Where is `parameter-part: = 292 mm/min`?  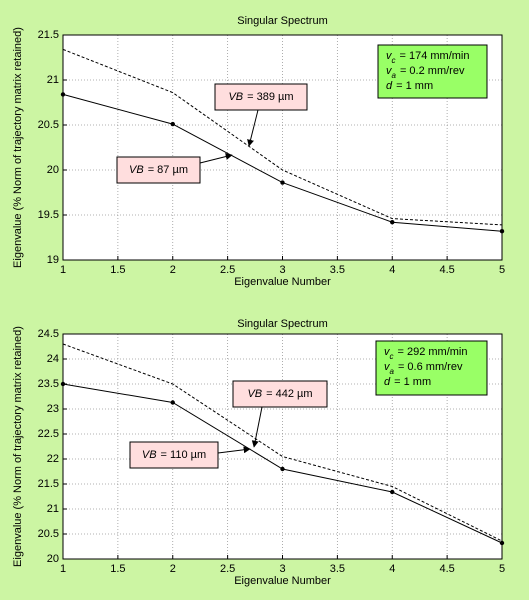
parameter-part: = 292 mm/min is located at coordinates (433, 352).